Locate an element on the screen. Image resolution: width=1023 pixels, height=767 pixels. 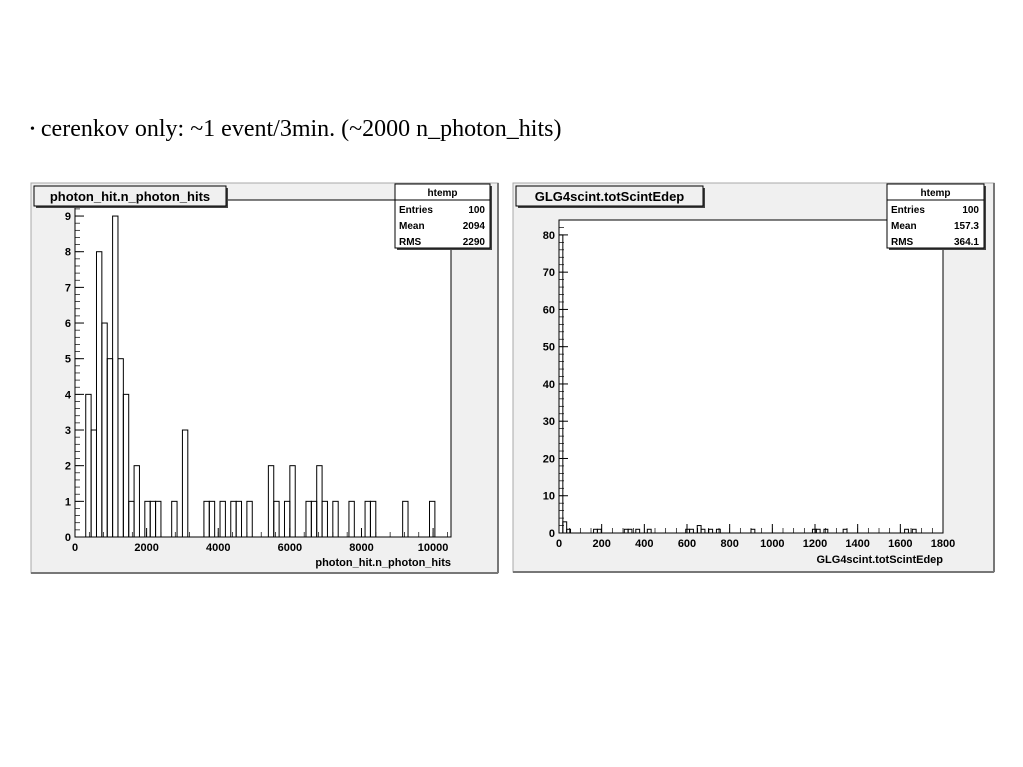
x-tick-label: 1000 is located at coordinates (772, 544).